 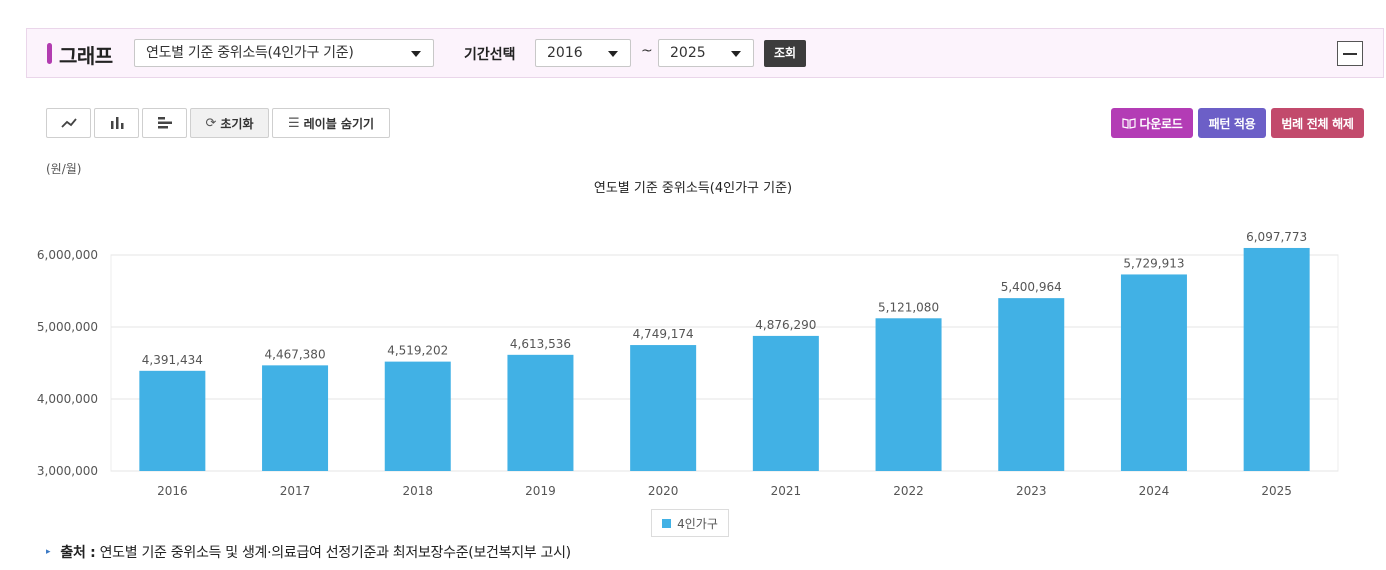 What do you see at coordinates (172, 491) in the screenshot?
I see `x-tick-label: 2016` at bounding box center [172, 491].